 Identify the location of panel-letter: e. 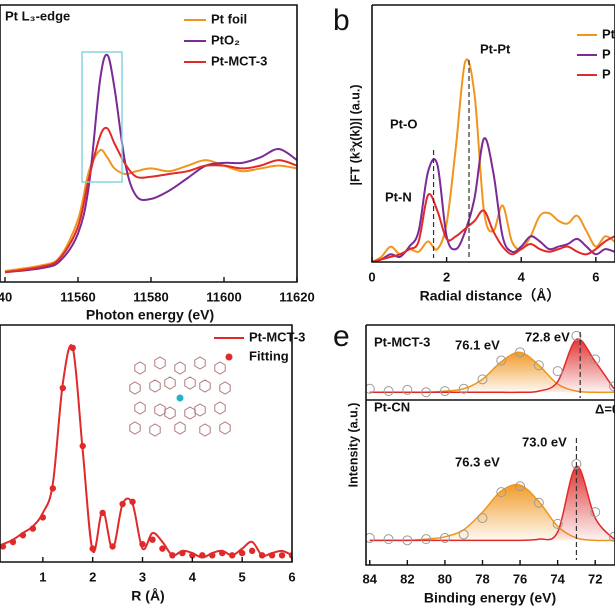
(341, 336).